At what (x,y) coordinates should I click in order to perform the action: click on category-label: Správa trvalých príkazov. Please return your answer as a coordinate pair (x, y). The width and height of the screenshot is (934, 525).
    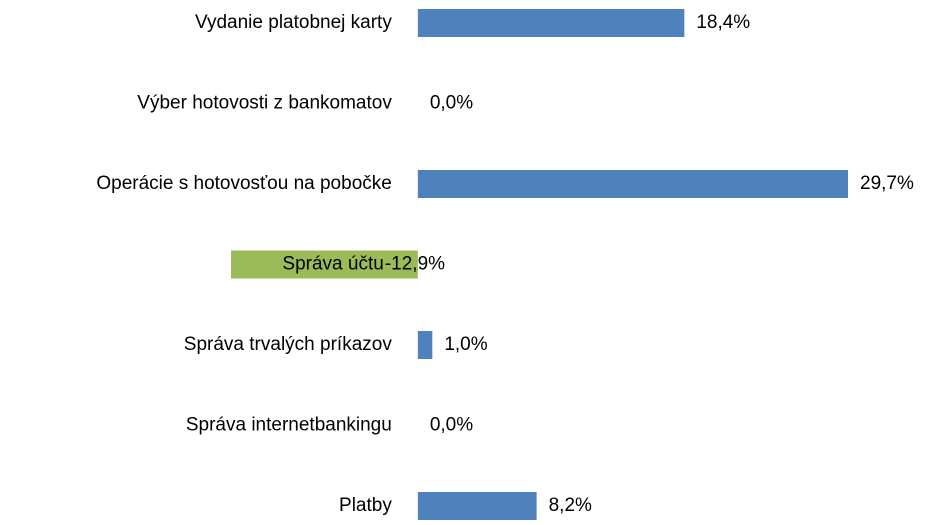
    Looking at the image, I should click on (288, 344).